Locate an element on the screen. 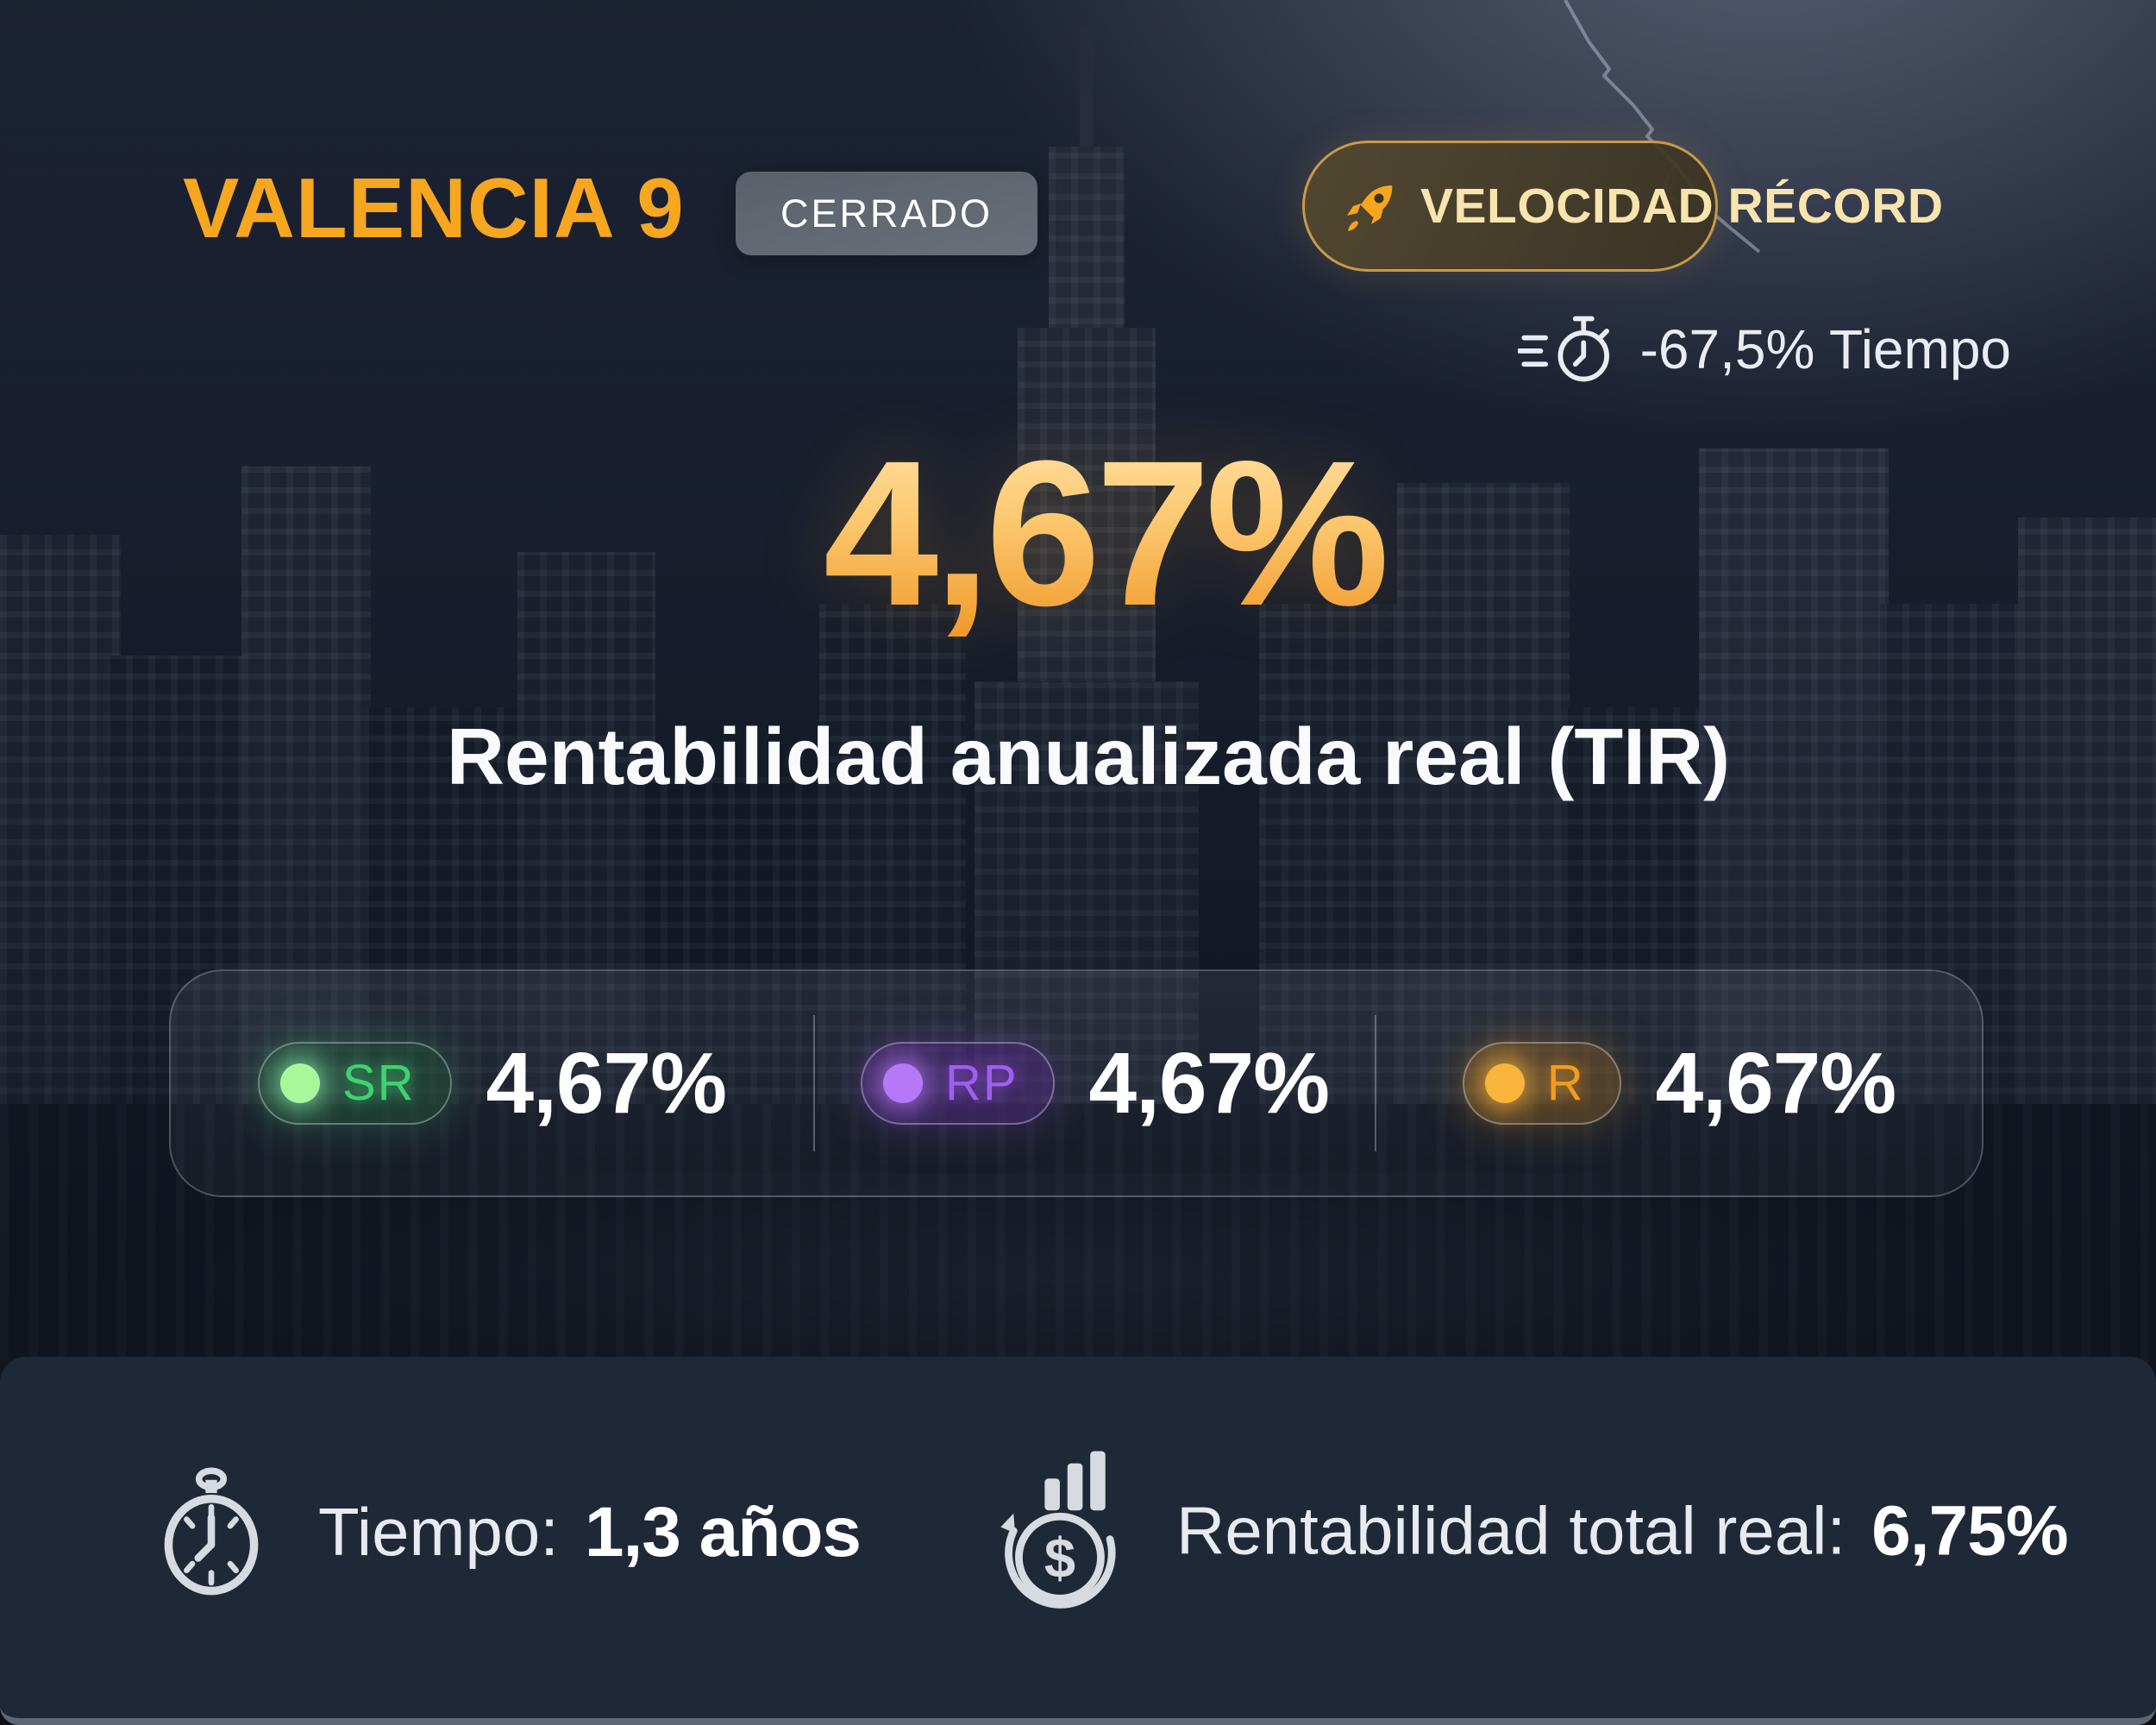 This screenshot has width=2156, height=1725. stat-group-rp: RP 4,67% is located at coordinates (1095, 1083).